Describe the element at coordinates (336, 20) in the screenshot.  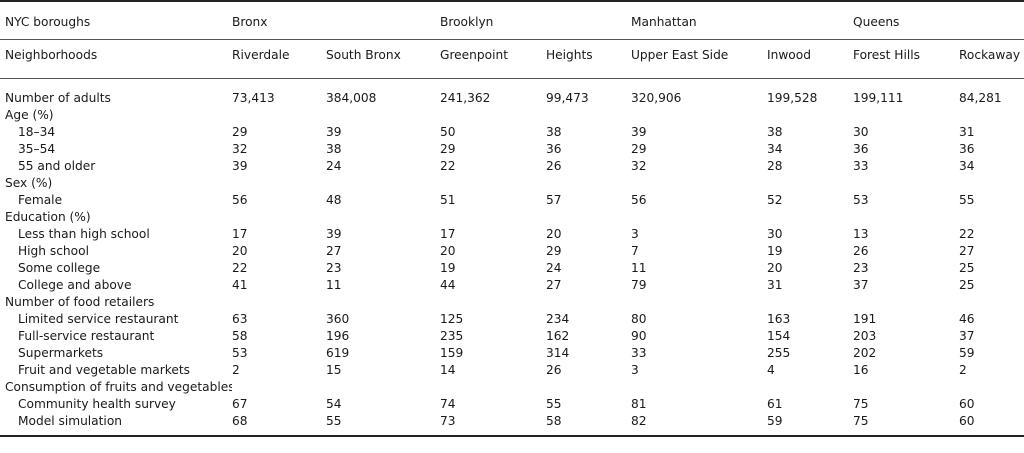
I see `borough-bronx: Bronx` at that location.